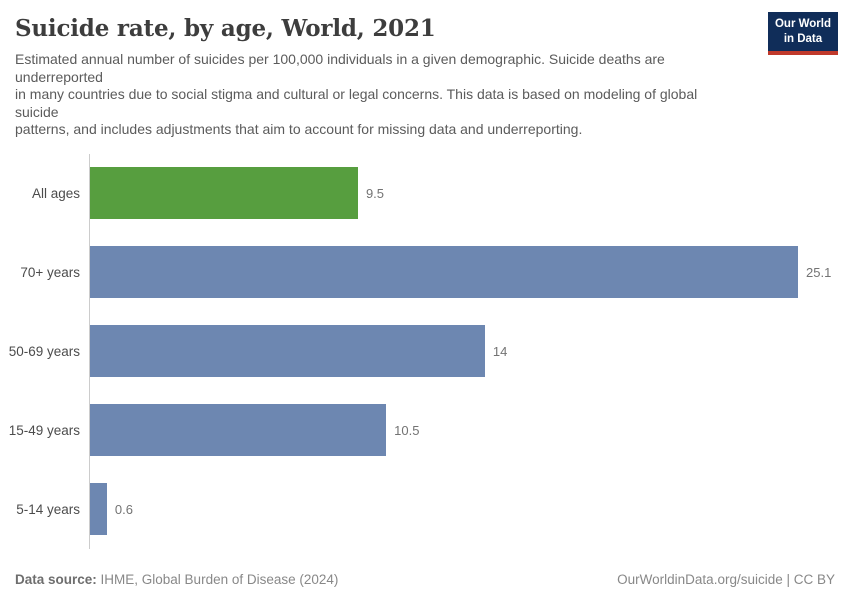  What do you see at coordinates (123, 509) in the screenshot?
I see `bar-value-5-14-years: 0.6` at bounding box center [123, 509].